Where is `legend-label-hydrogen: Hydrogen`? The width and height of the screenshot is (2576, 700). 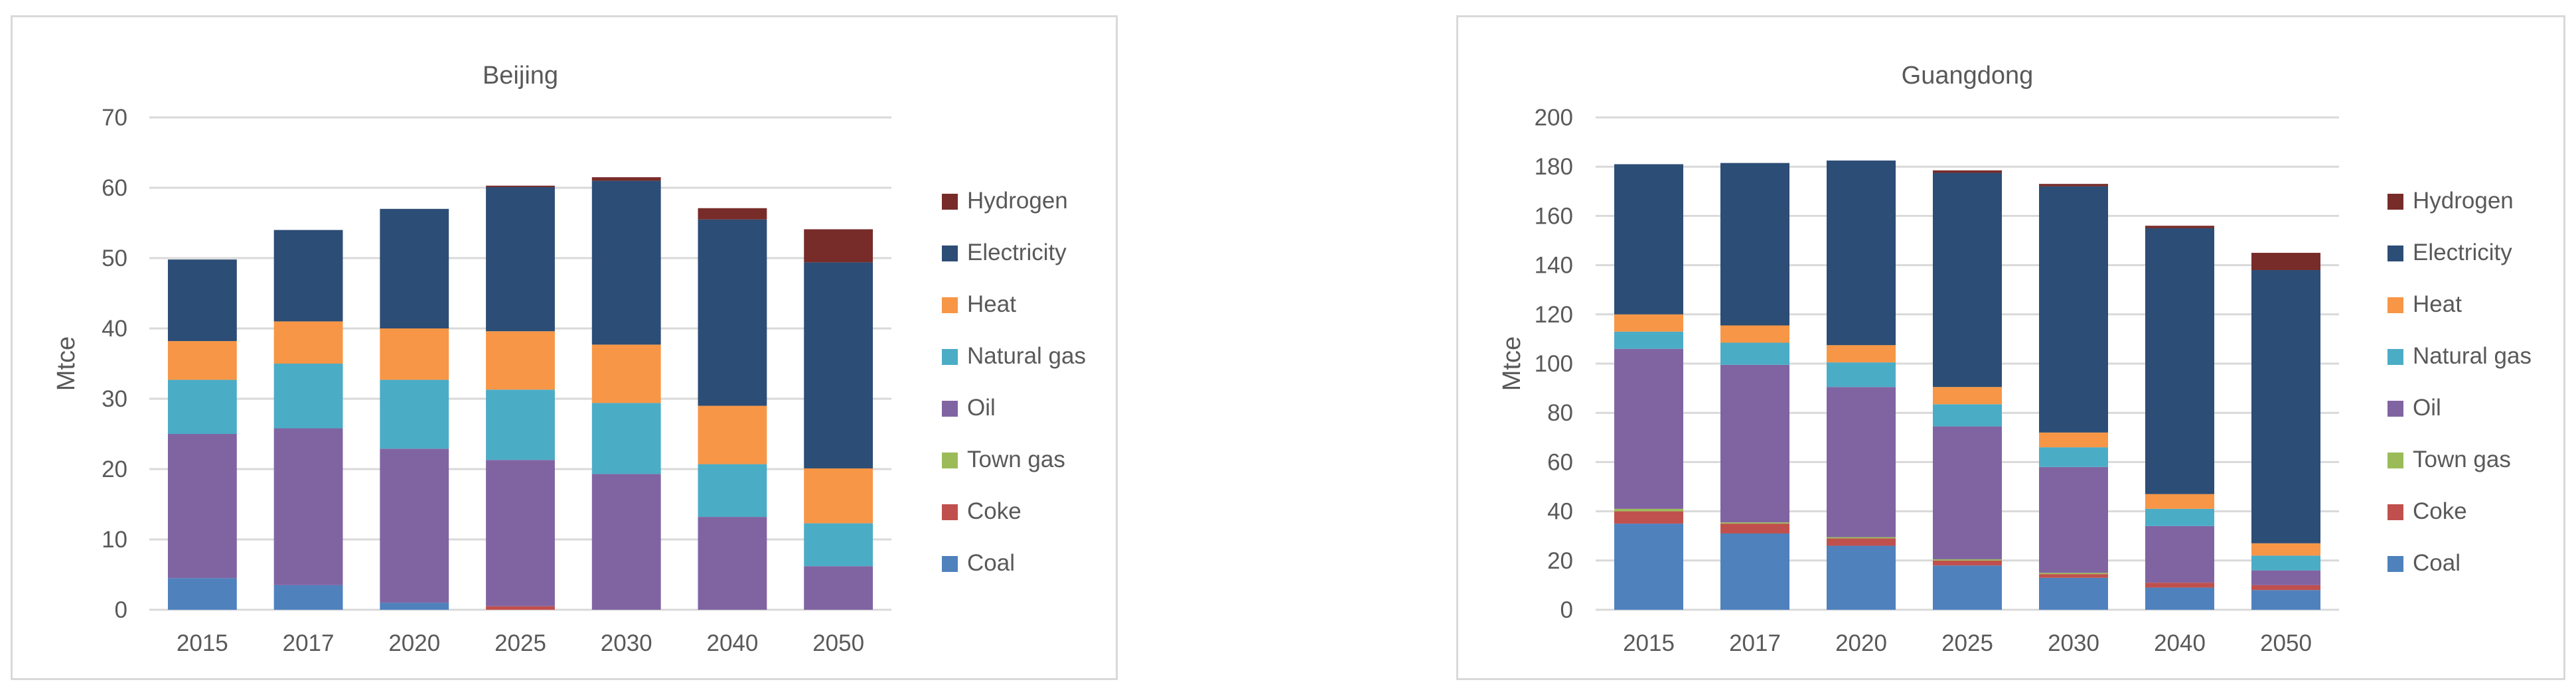 legend-label-hydrogen: Hydrogen is located at coordinates (2463, 201).